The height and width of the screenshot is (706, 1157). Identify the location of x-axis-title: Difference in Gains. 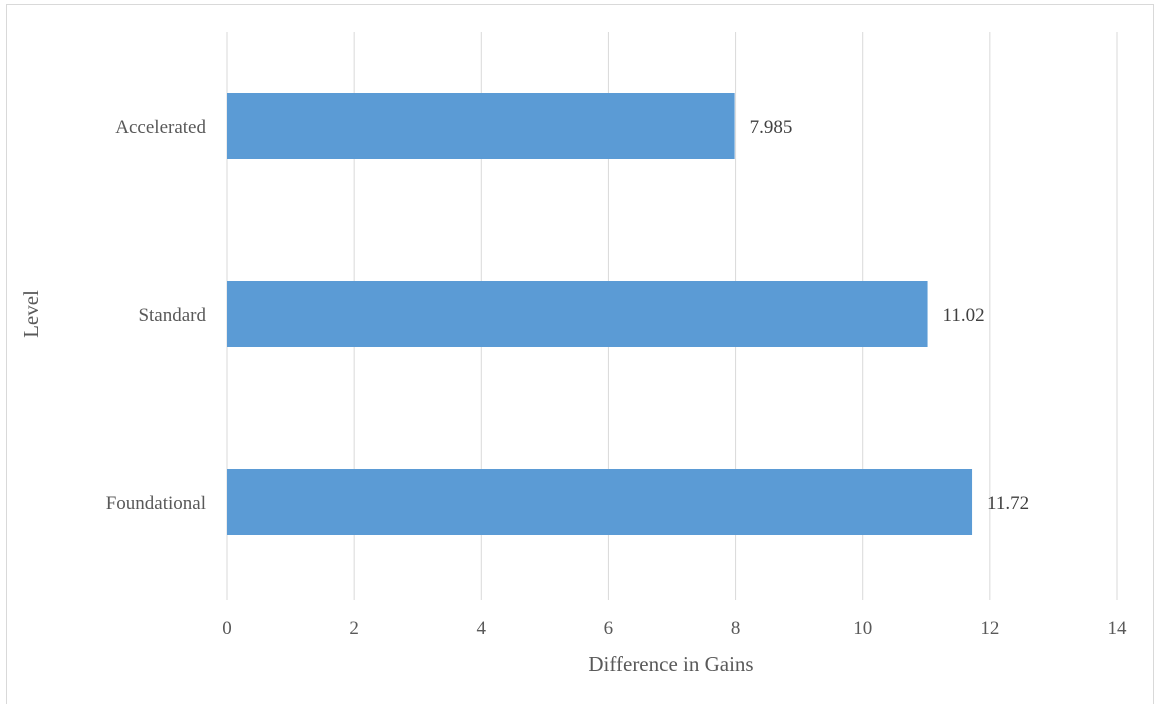
(670, 664).